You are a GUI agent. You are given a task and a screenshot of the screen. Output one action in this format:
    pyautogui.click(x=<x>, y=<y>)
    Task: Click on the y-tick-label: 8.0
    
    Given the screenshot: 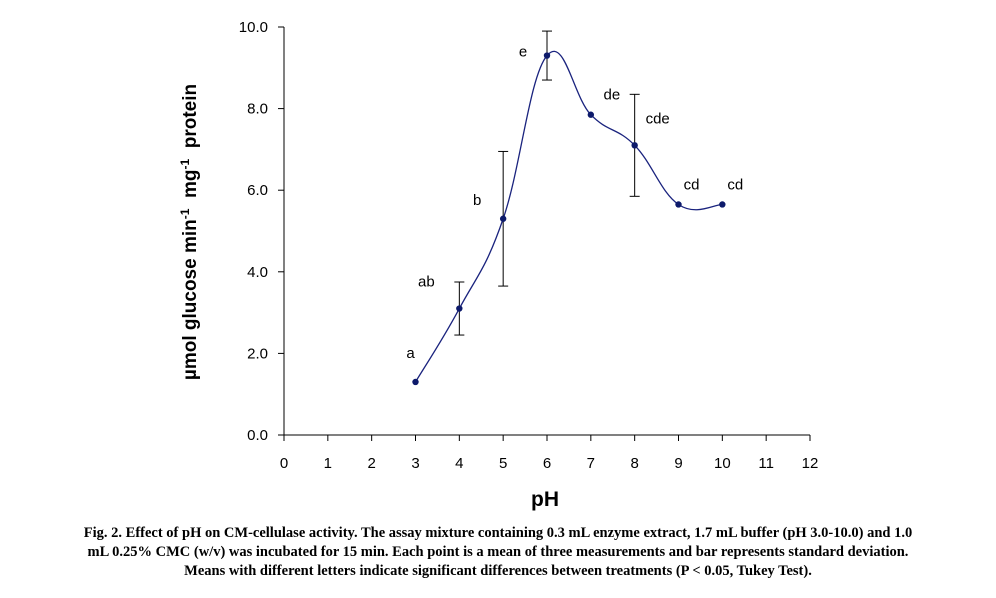 What is the action you would take?
    pyautogui.click(x=257, y=109)
    